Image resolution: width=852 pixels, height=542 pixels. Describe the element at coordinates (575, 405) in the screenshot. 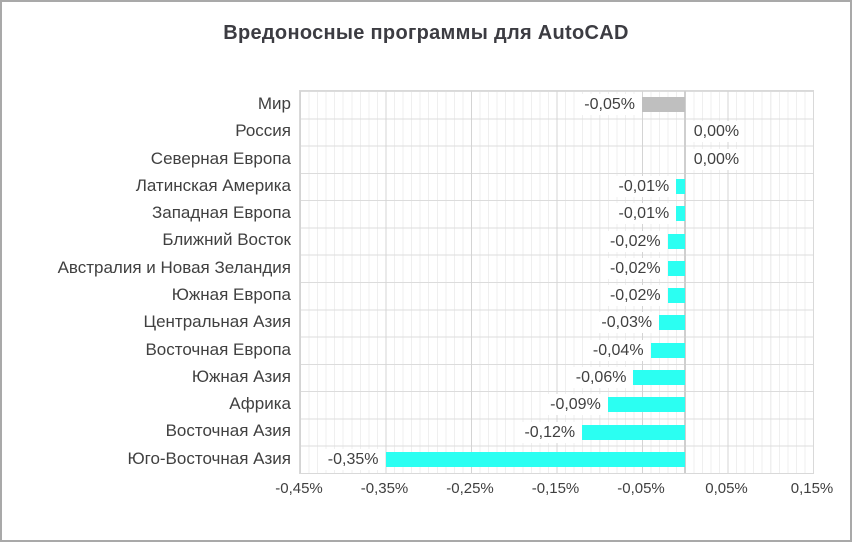

I see `value-label: -0,09%` at that location.